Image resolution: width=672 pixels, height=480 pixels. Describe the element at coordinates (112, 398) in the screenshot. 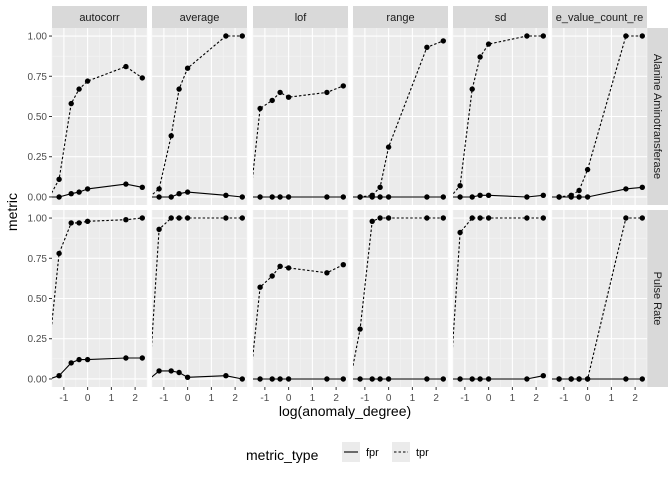

I see `x-tick-label: 1` at that location.